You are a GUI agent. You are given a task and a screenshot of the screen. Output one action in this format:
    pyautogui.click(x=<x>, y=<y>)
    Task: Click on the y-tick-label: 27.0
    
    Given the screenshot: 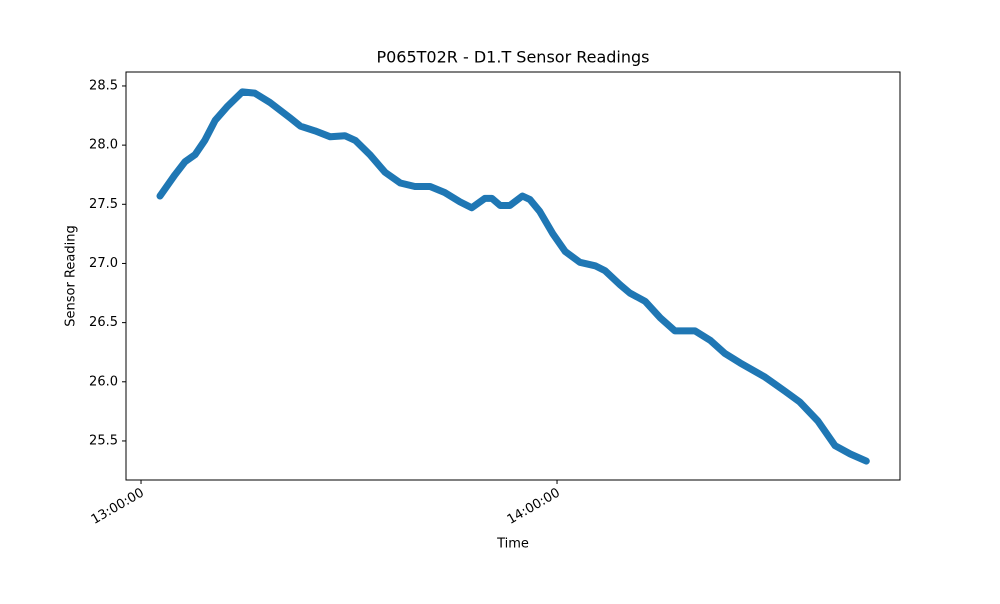 What is the action you would take?
    pyautogui.click(x=103, y=263)
    